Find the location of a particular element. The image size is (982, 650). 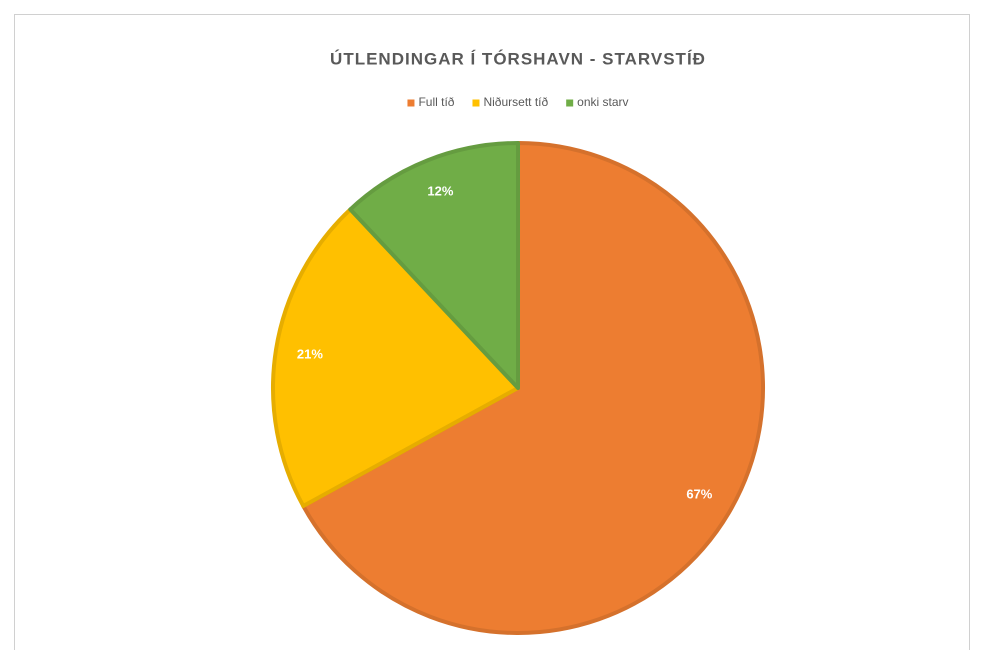

data-label: 12% is located at coordinates (440, 191).